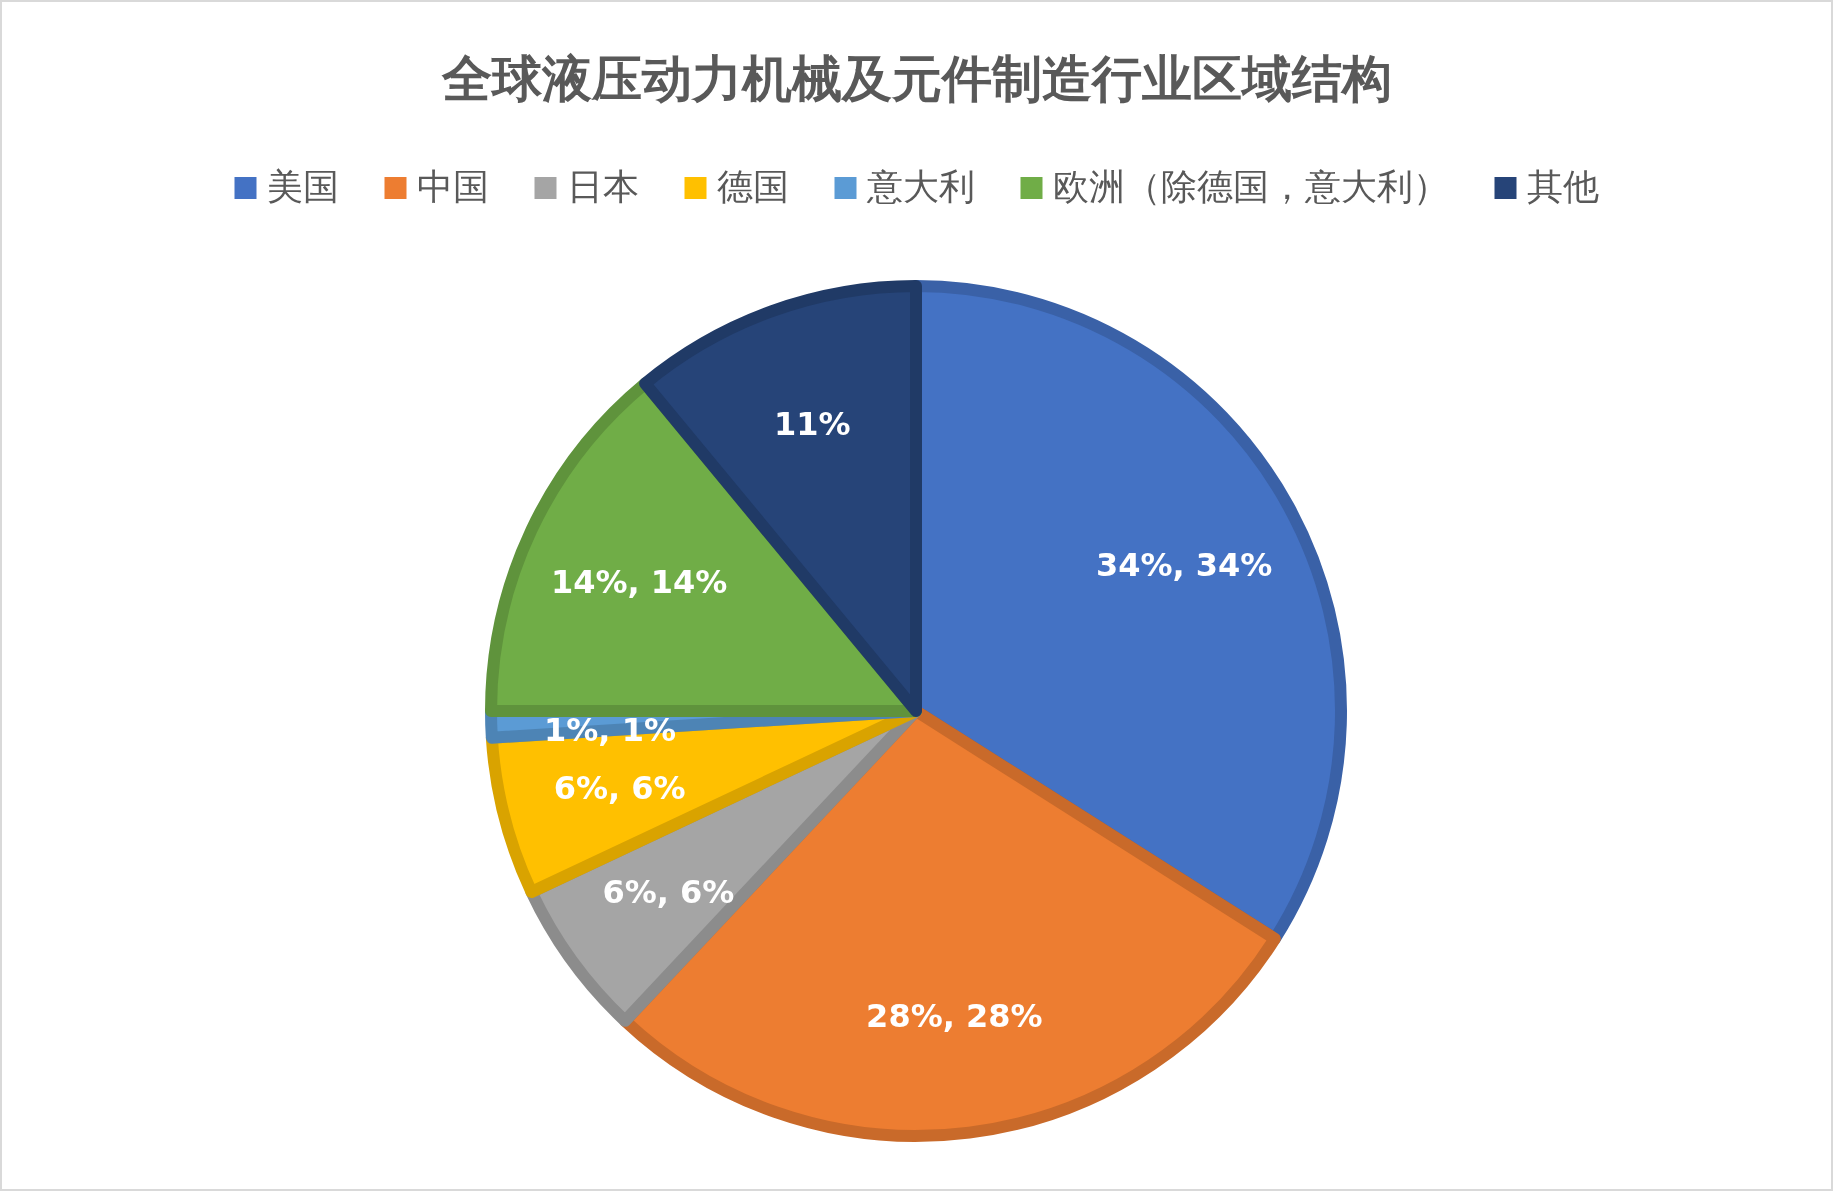 Image resolution: width=1833 pixels, height=1191 pixels. I want to click on data-label: 28%, 28%, so click(954, 1015).